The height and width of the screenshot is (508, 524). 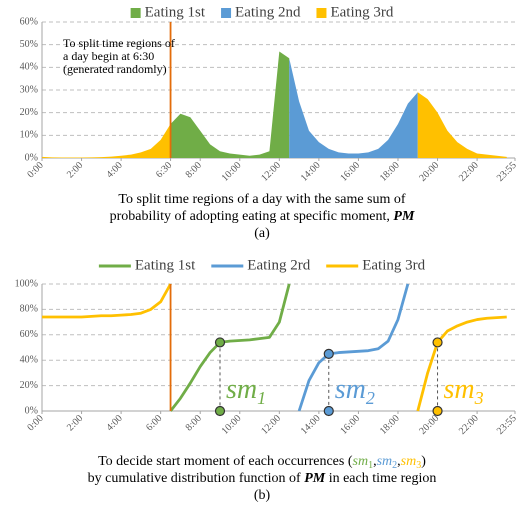 What do you see at coordinates (418, 465) in the screenshot?
I see `caption-text: 3` at bounding box center [418, 465].